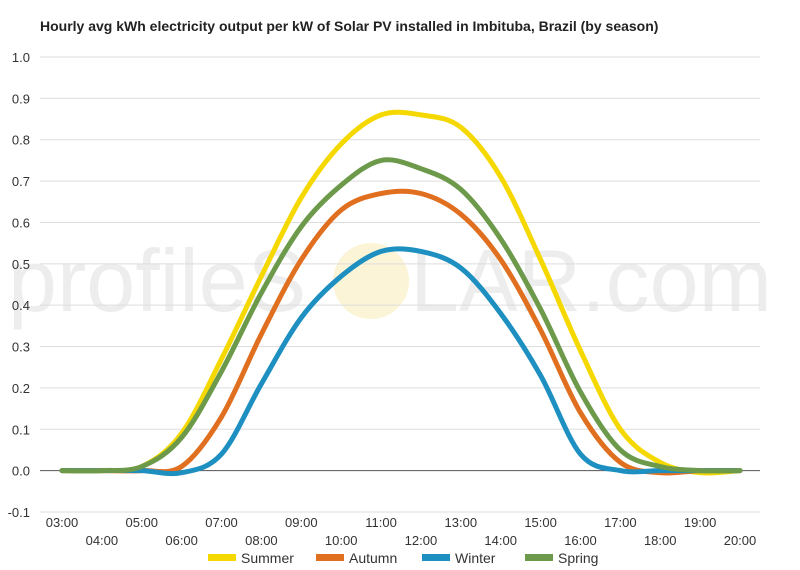  Describe the element at coordinates (740, 540) in the screenshot. I see `x-tick-label: 20:00` at that location.